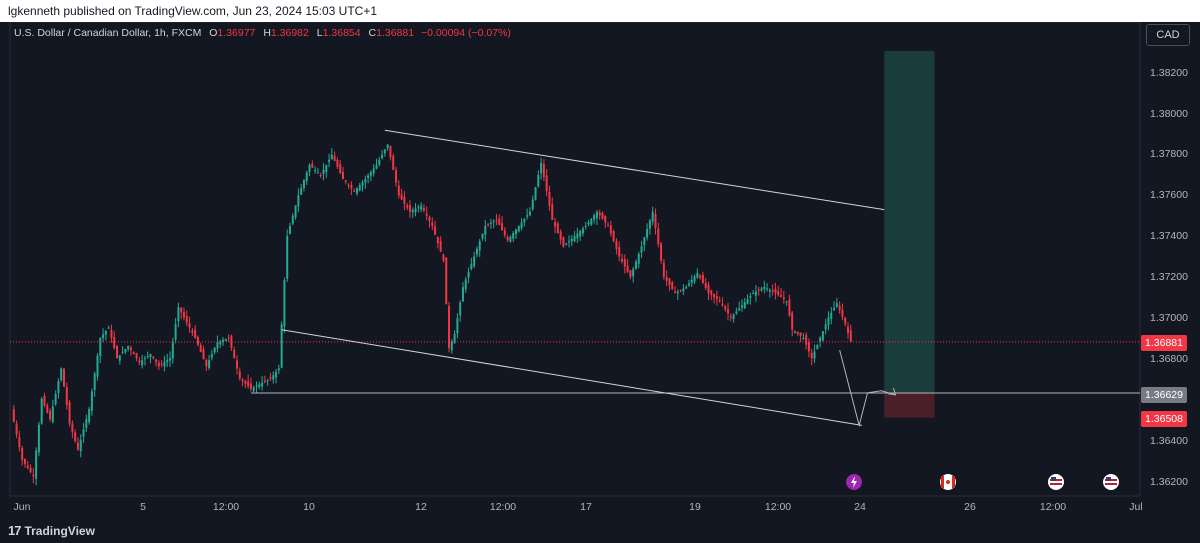 The height and width of the screenshot is (543, 1200). Describe the element at coordinates (909, 405) in the screenshot. I see `stop-zone` at that location.